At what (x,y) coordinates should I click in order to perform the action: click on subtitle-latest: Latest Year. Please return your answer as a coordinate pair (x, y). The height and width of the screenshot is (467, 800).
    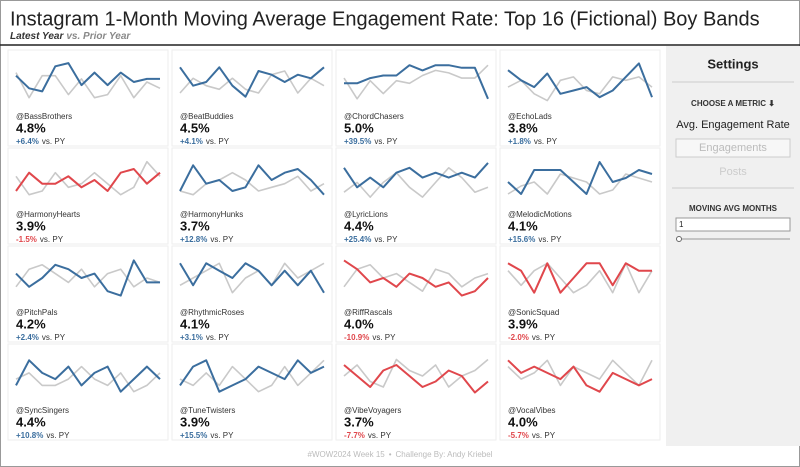
    Looking at the image, I should click on (37, 36).